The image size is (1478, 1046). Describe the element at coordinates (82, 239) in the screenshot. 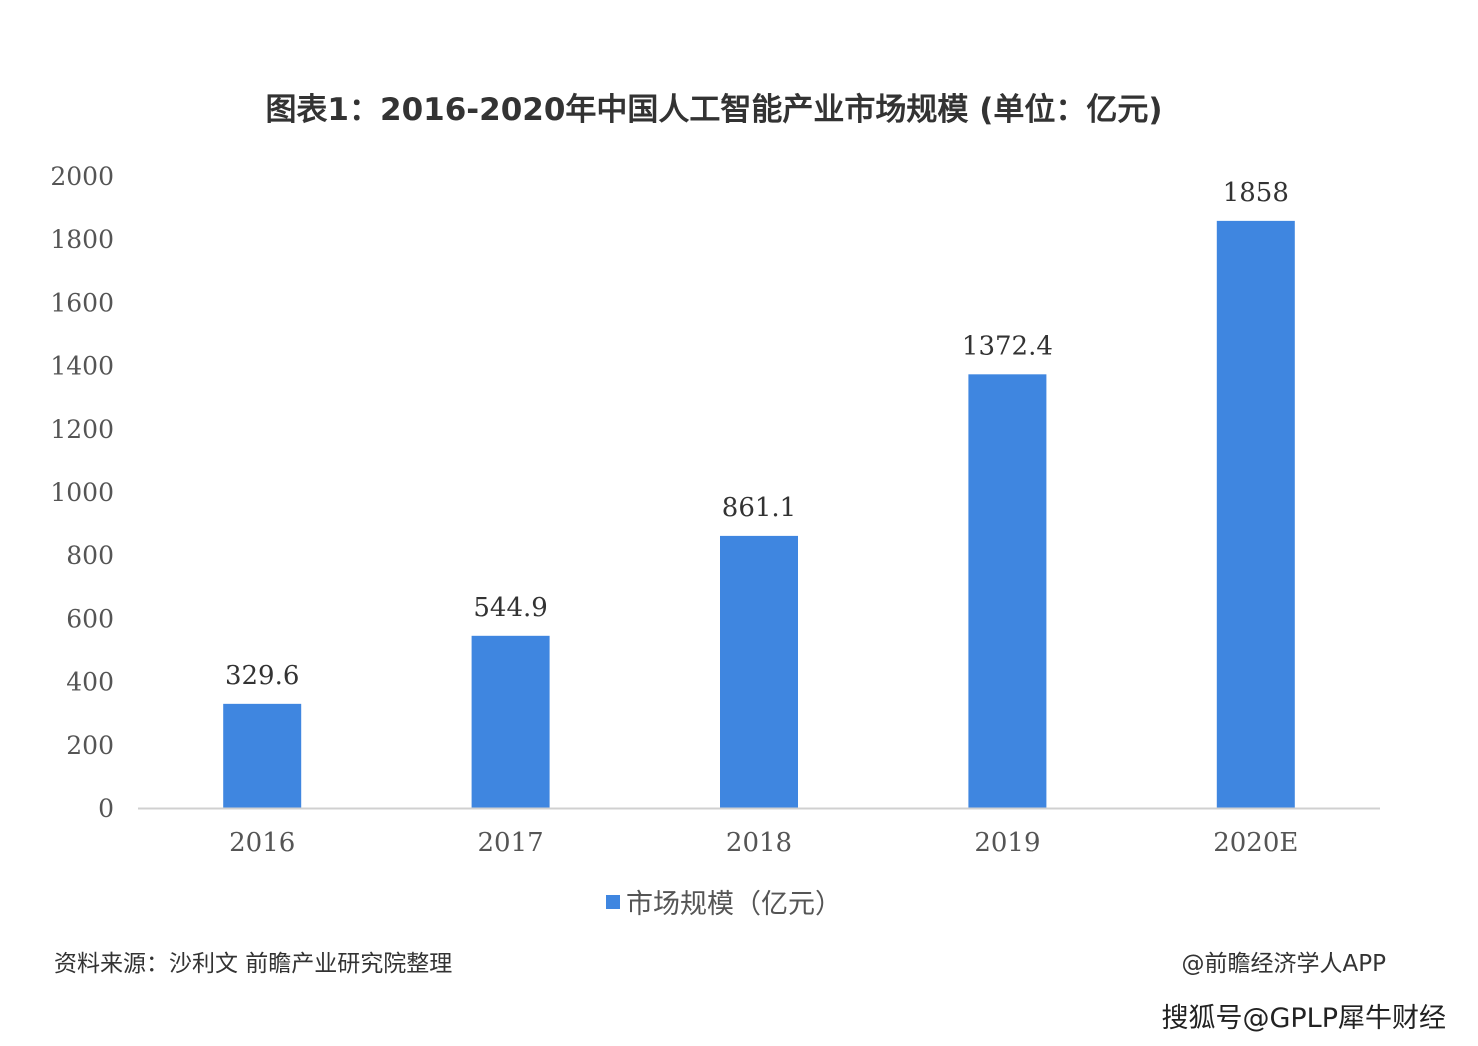

I see `y-tick-label: 1800` at that location.